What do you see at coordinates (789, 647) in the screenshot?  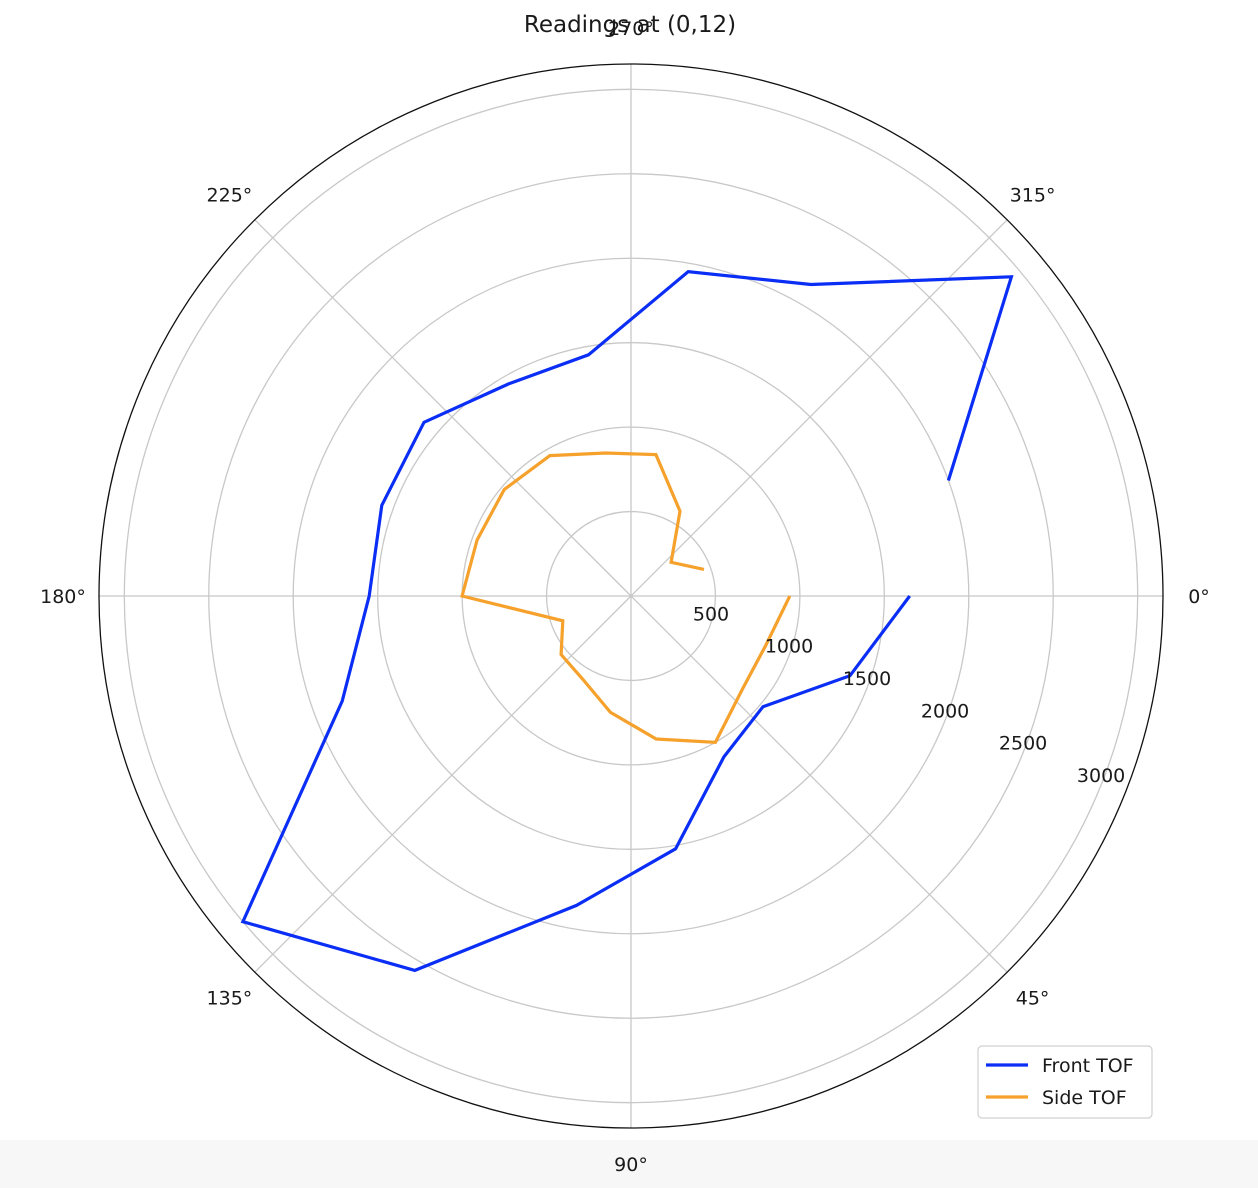 I see `radial-tick-label: 1000` at bounding box center [789, 647].